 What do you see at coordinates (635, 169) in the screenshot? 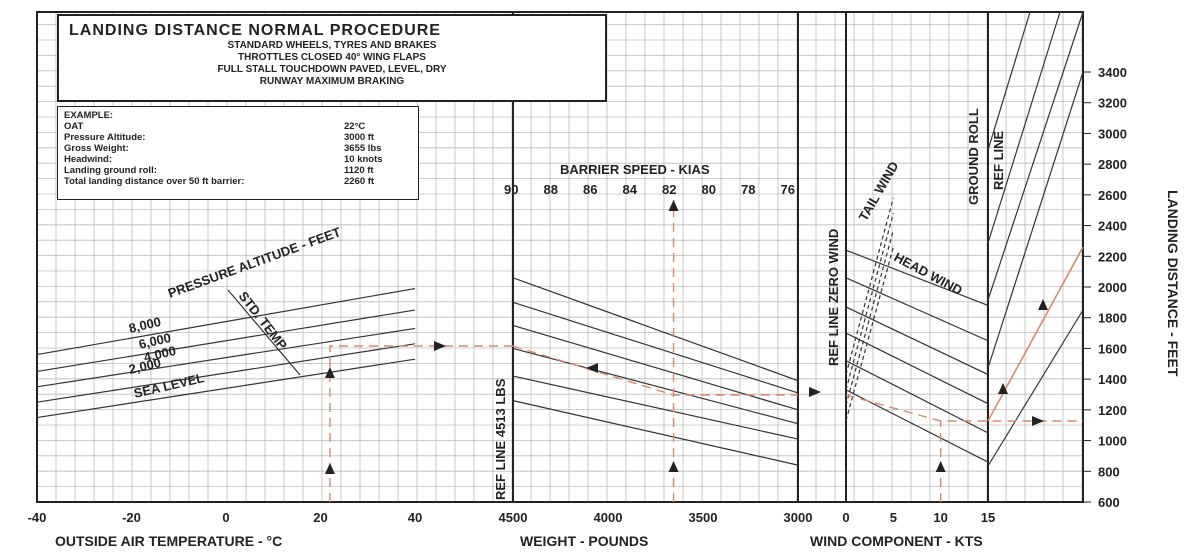
I see `barrier-speed-title: BARRIER SPEED - KIAS` at bounding box center [635, 169].